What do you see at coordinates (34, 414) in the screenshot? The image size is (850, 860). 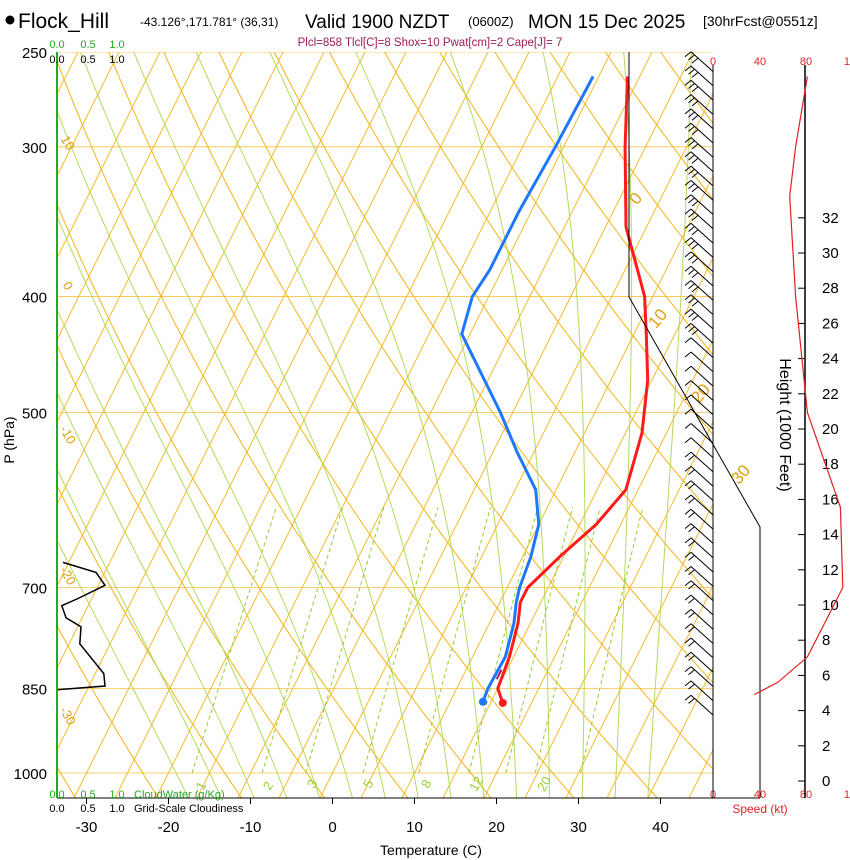 I see `pressure-tick-label: 500` at bounding box center [34, 414].